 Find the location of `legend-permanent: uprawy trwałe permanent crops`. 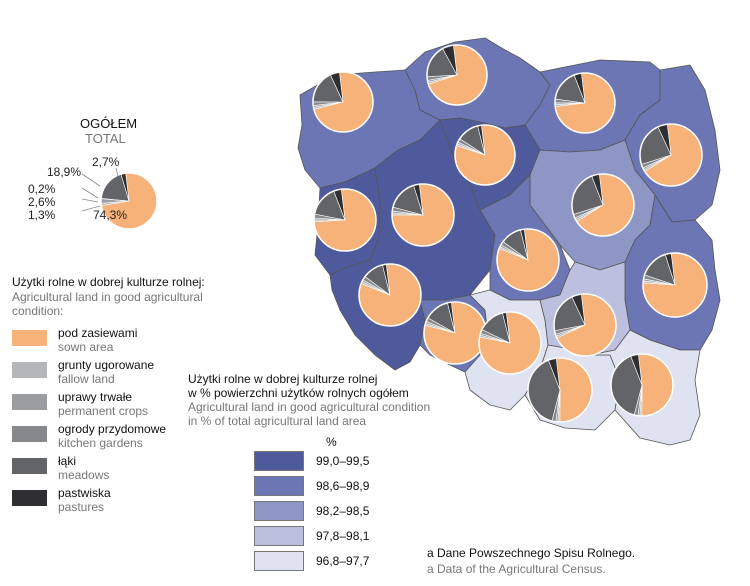

legend-permanent: uprawy trwałe permanent crops is located at coordinates (107, 407).